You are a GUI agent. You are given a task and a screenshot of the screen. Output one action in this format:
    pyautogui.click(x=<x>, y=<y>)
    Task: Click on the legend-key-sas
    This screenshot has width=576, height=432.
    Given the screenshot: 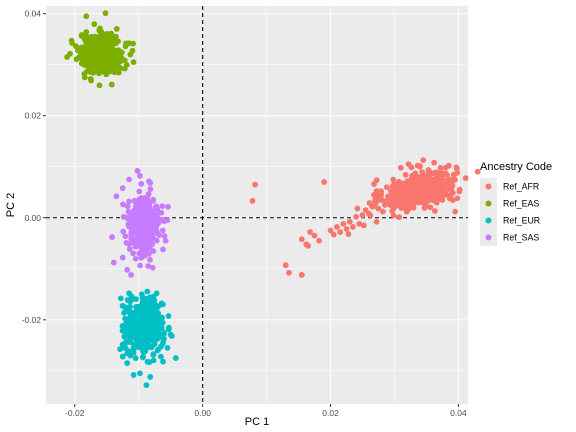 What is the action you would take?
    pyautogui.click(x=488, y=237)
    